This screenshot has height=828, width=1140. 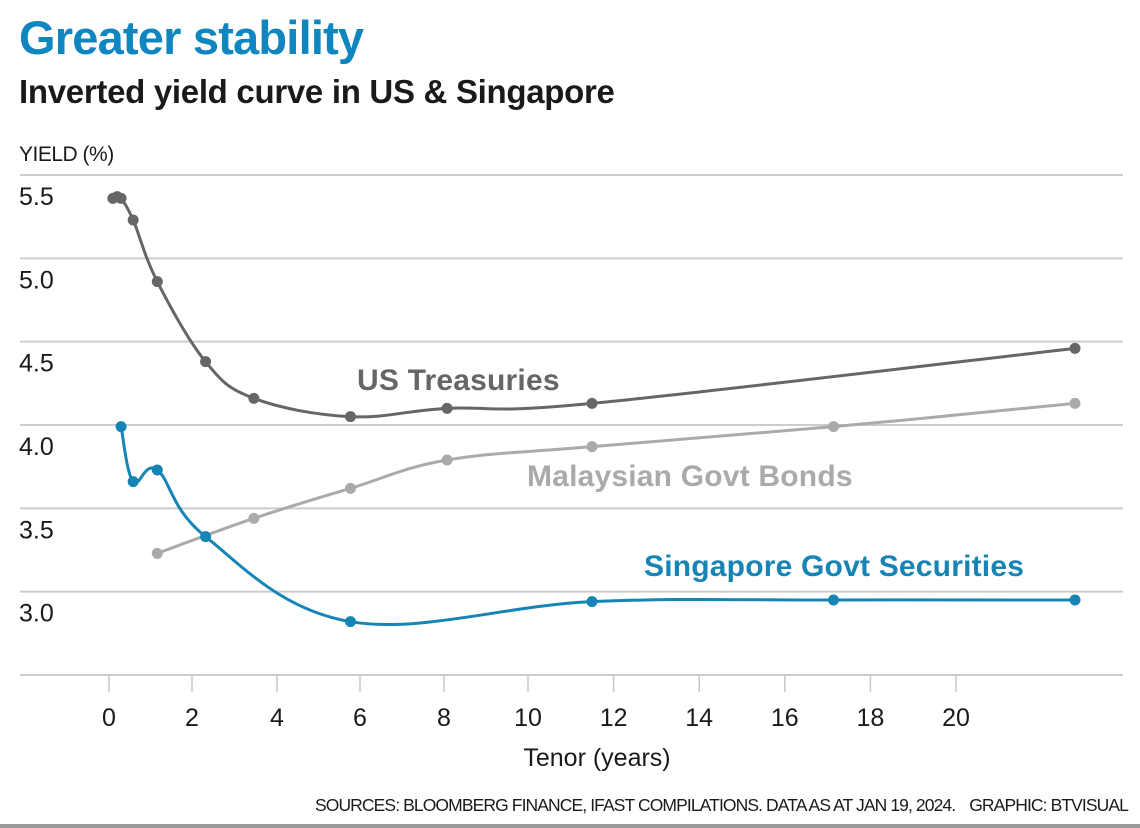 What do you see at coordinates (66, 154) in the screenshot?
I see `y-axis-label: YIELD (%)` at bounding box center [66, 154].